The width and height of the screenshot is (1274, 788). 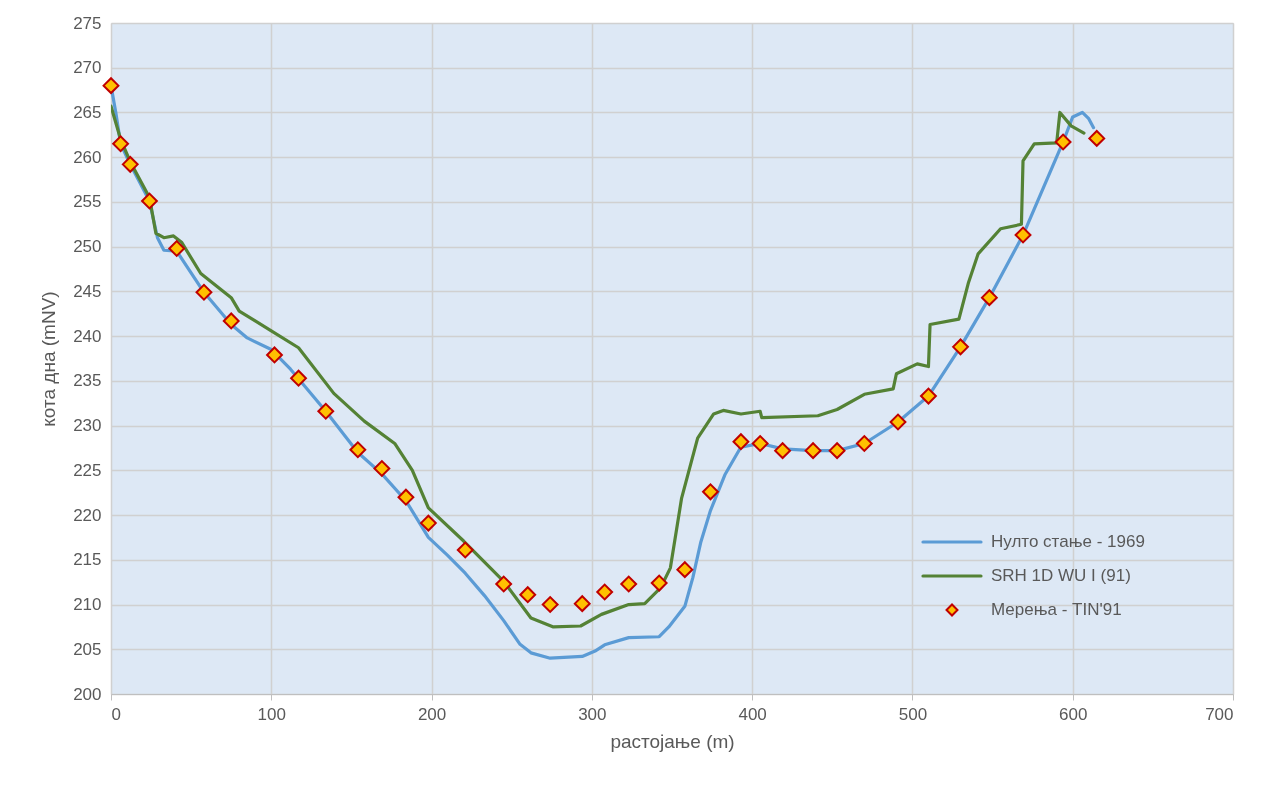 I want to click on legend-label: Мерења - TIN'91, so click(x=1056, y=609).